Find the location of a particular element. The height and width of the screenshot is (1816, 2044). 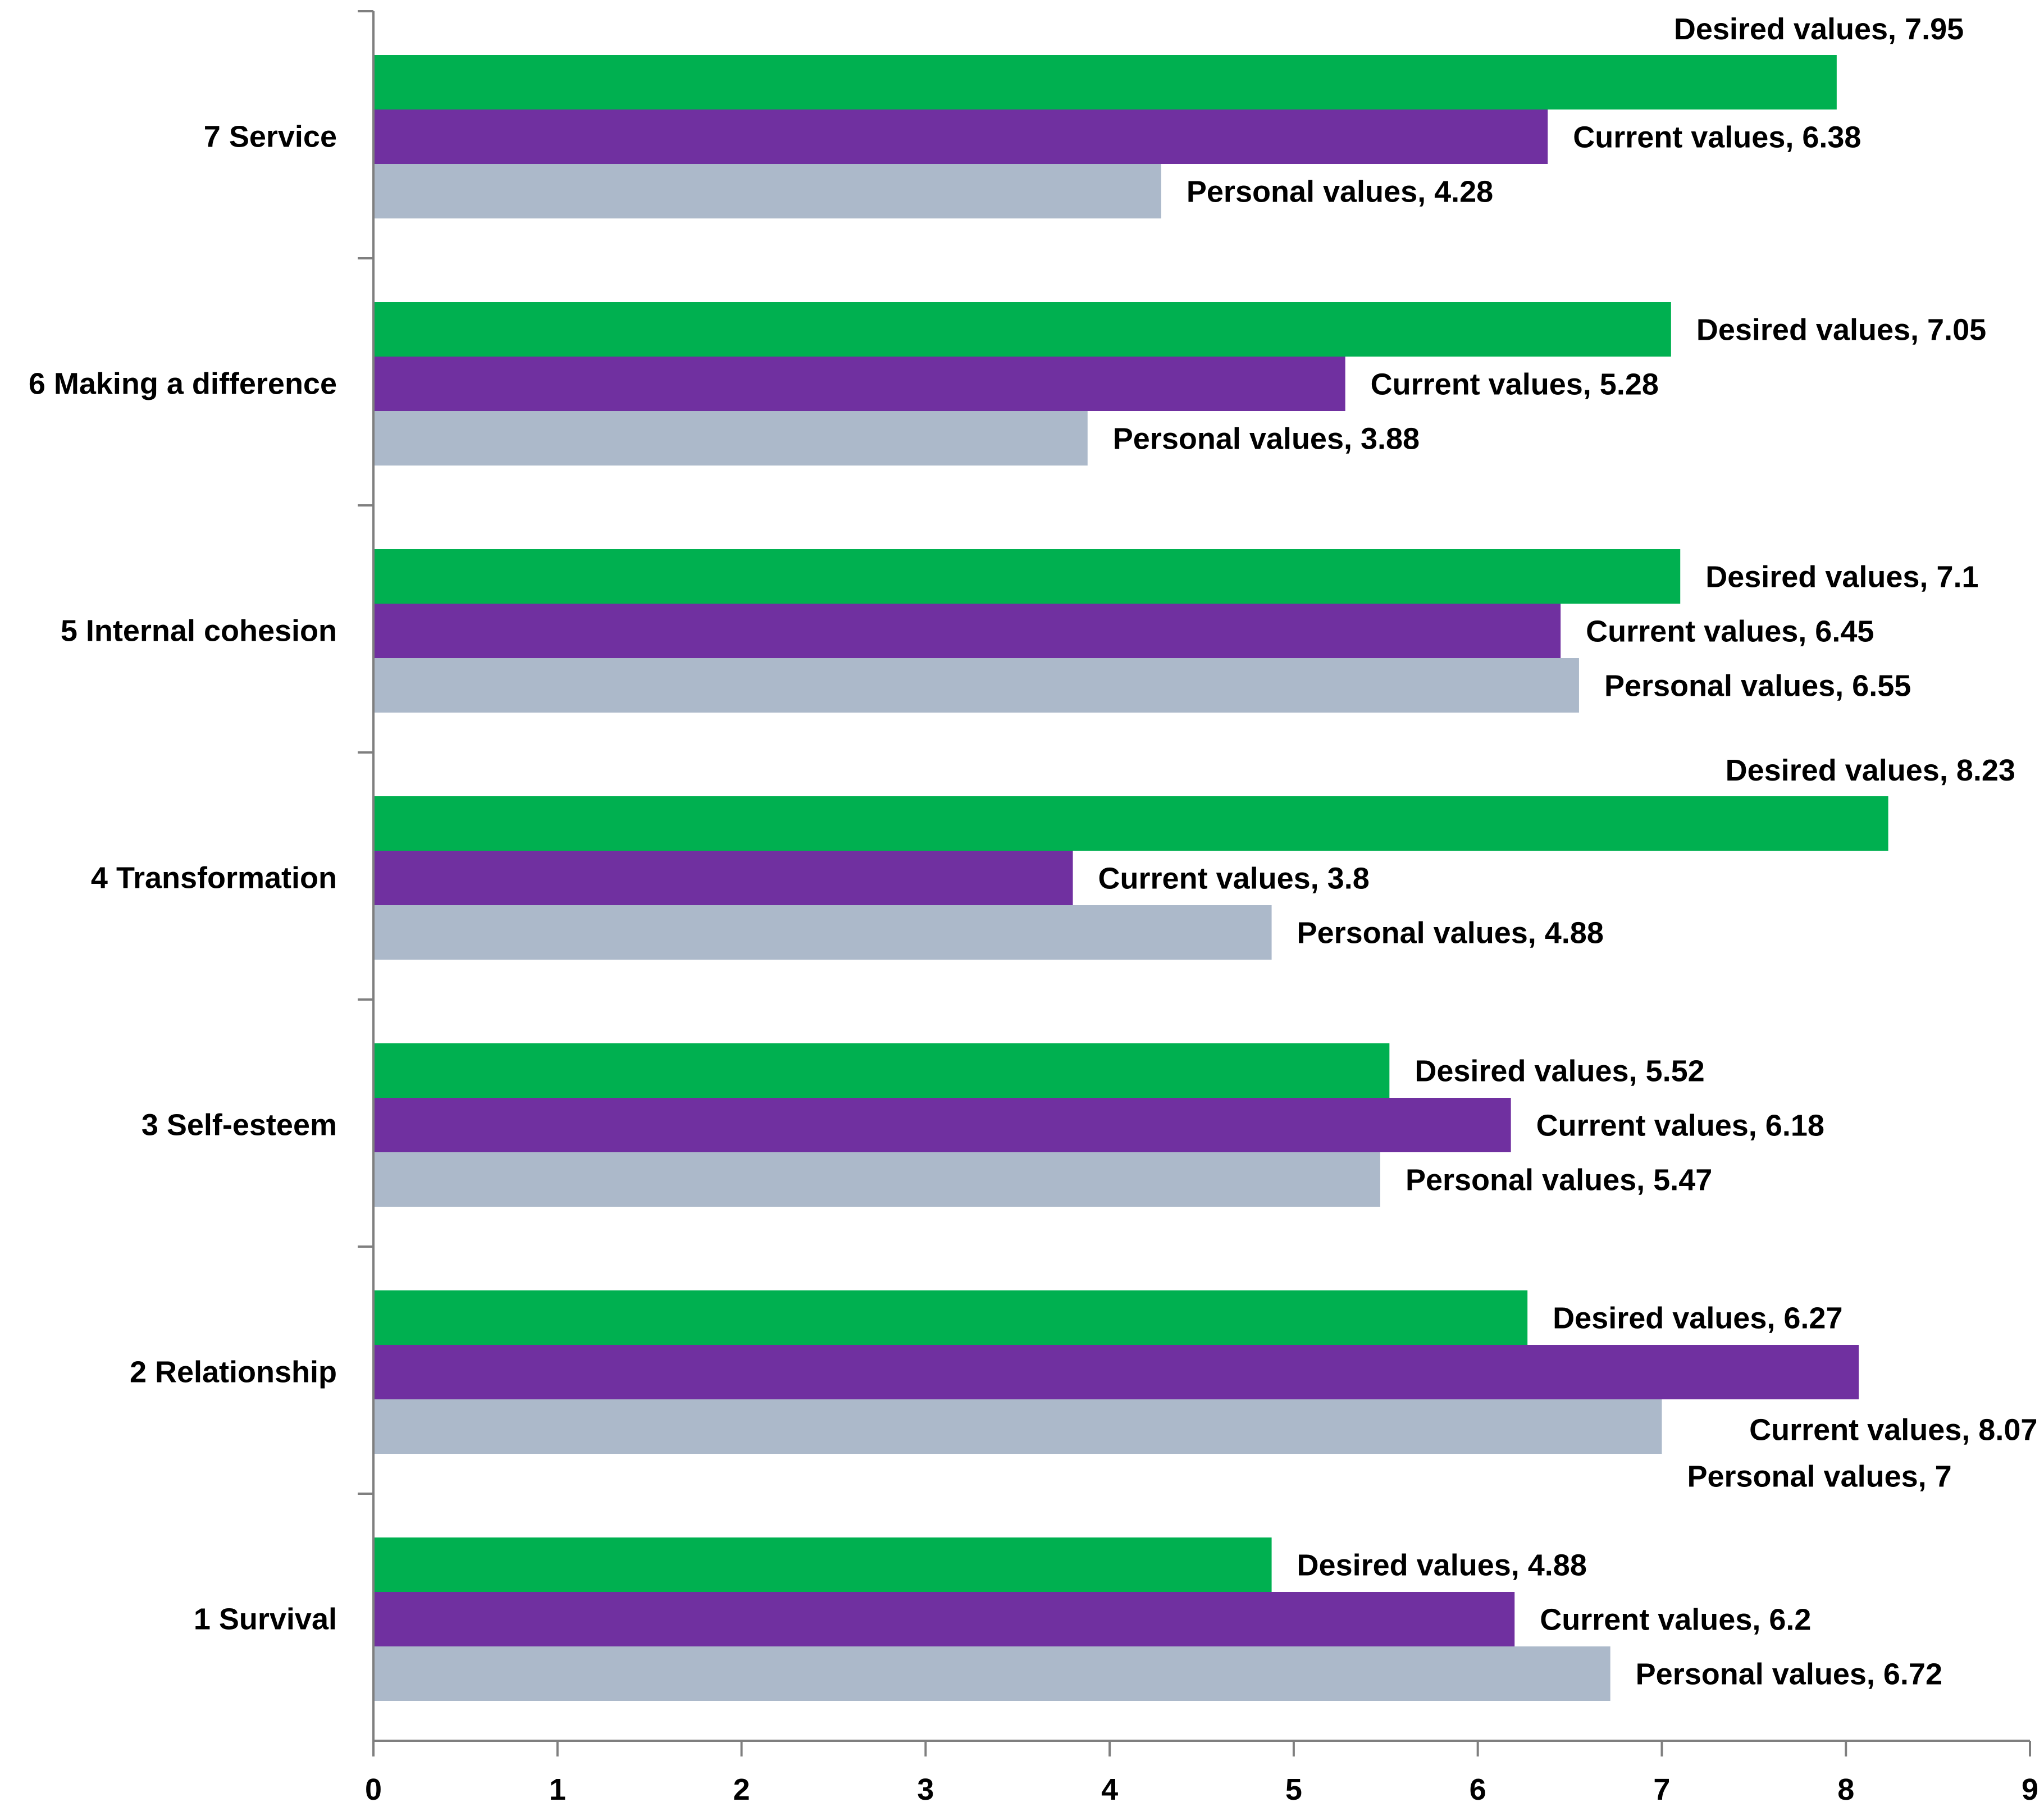

data-label-desired-values: Desired values, 7.95 is located at coordinates (1819, 29).